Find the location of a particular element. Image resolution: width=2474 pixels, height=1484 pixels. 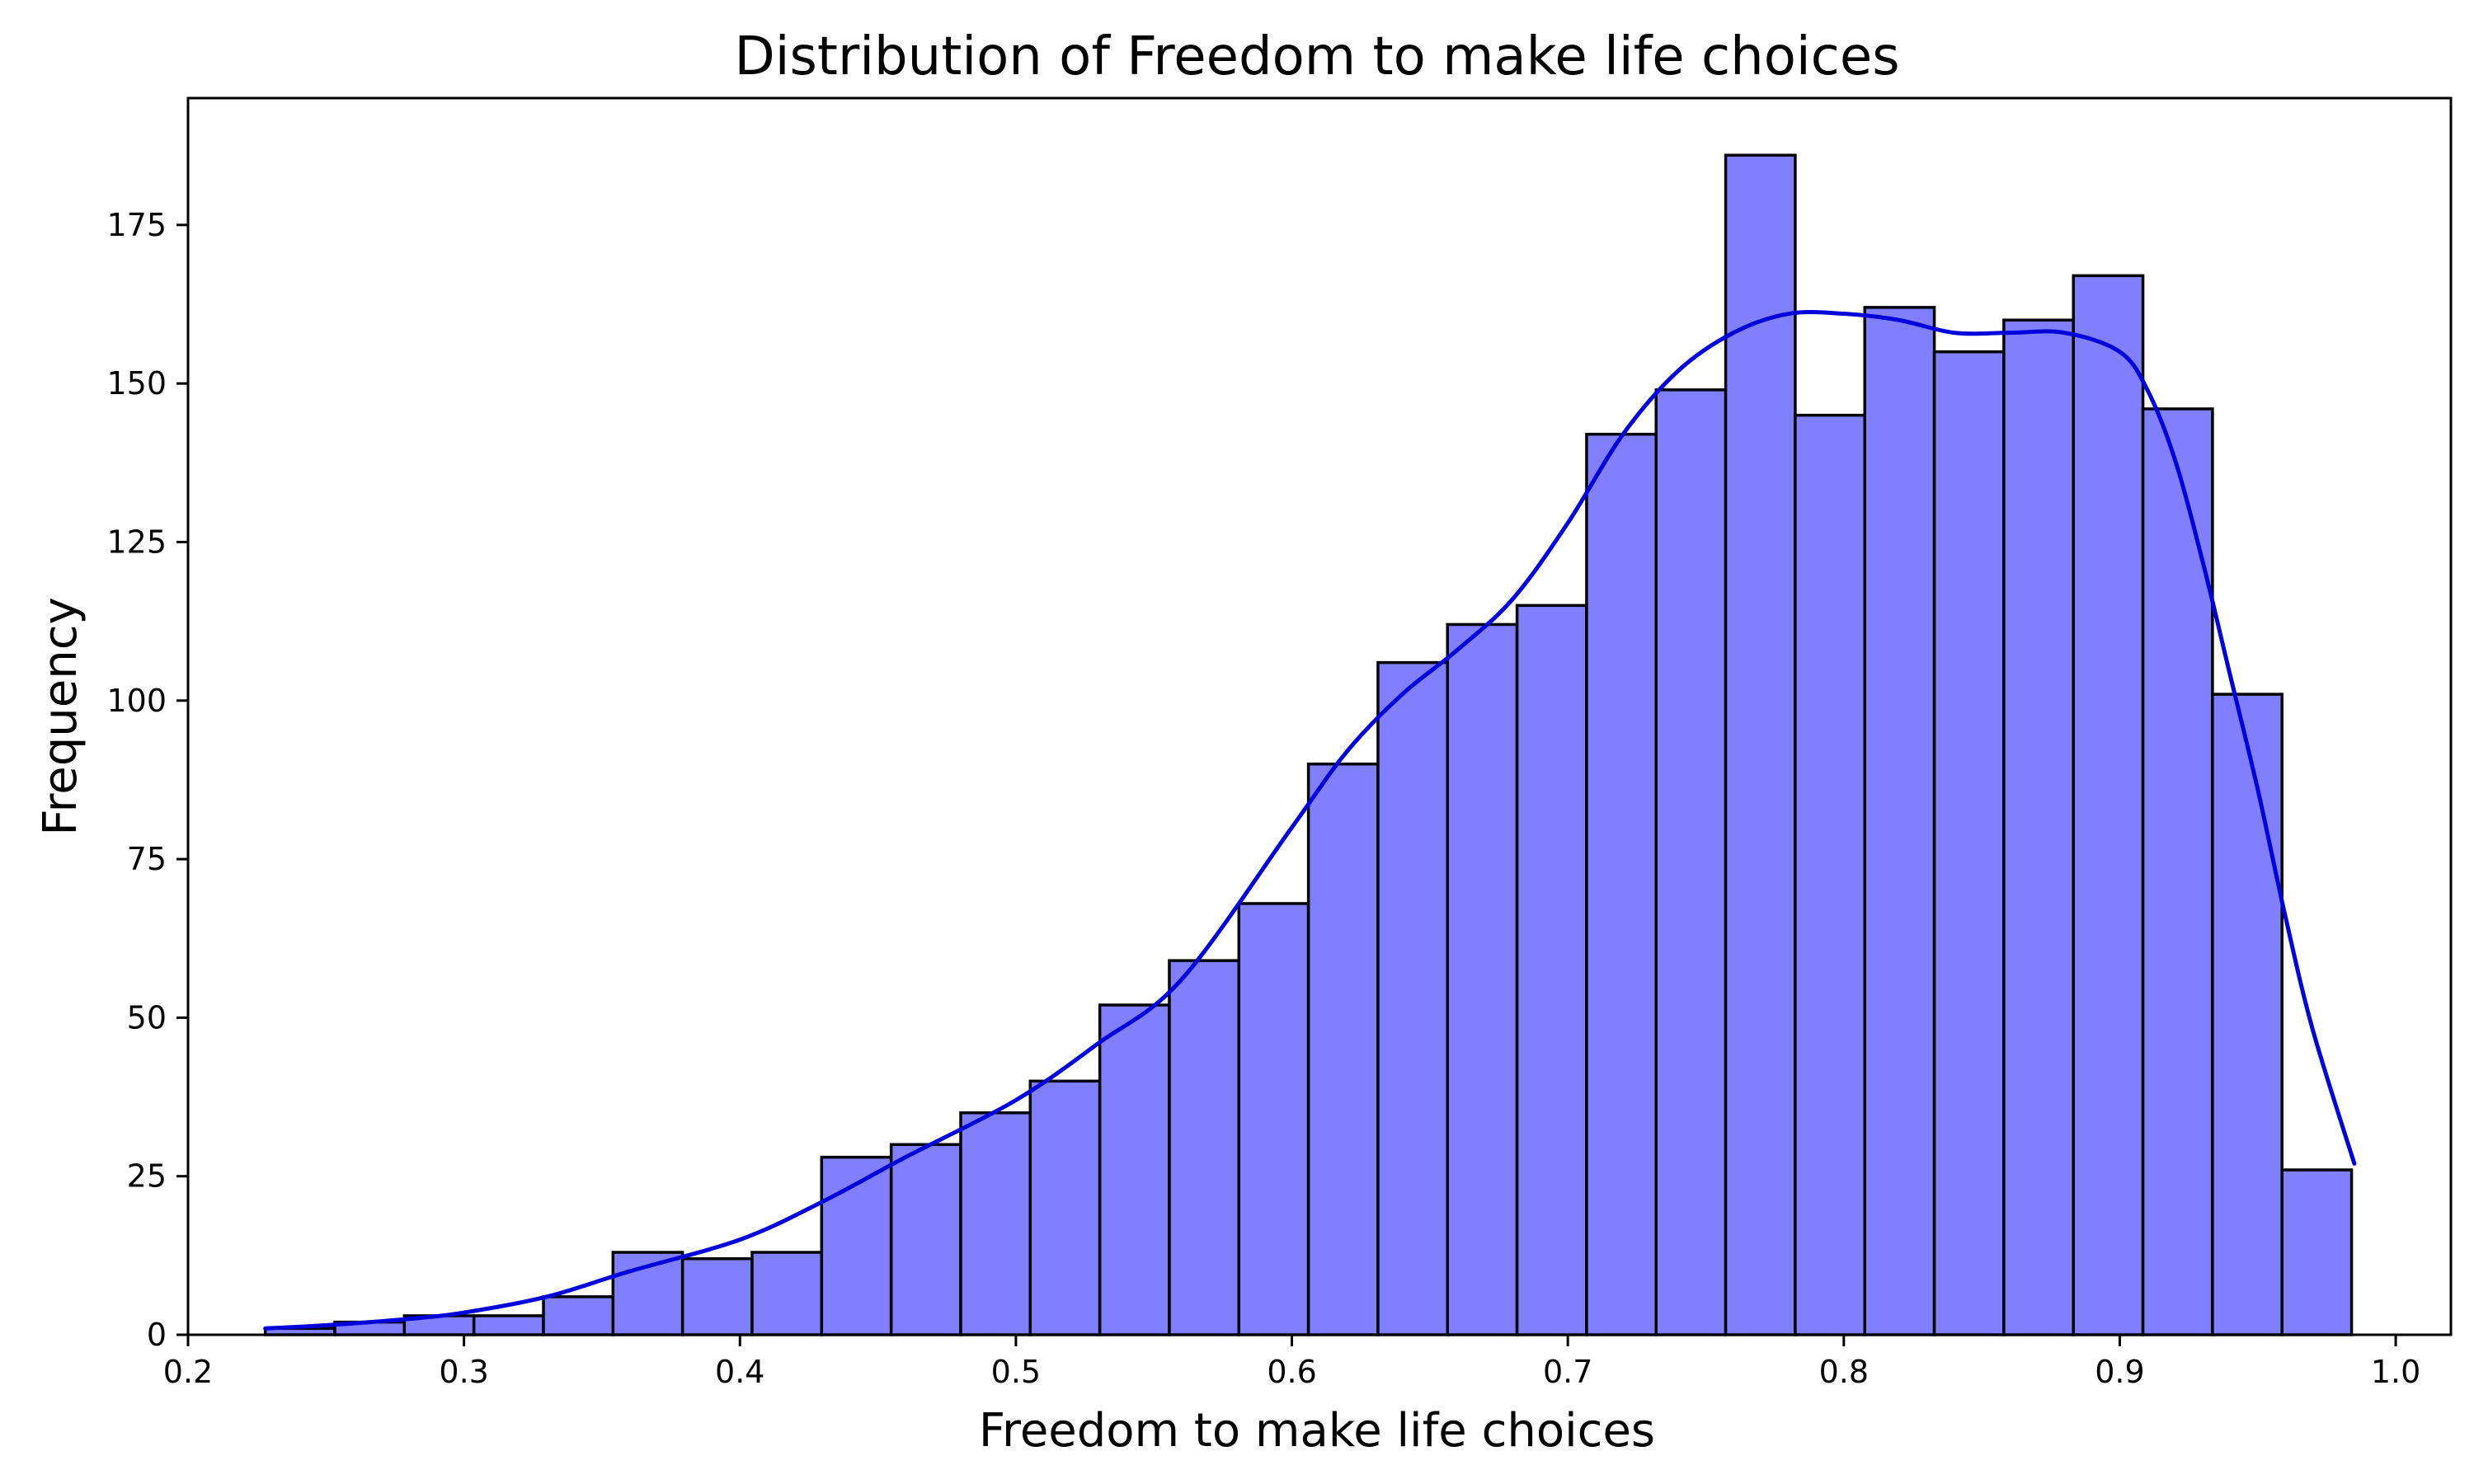

y-tick-label: 175 is located at coordinates (136, 225).